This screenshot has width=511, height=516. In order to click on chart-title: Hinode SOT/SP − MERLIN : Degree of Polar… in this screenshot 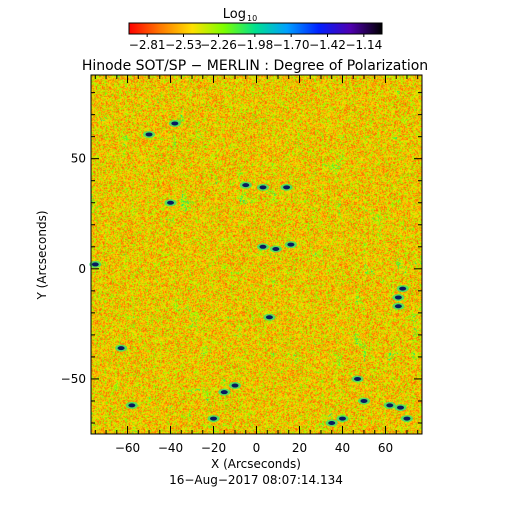, I will do `click(255, 66)`.